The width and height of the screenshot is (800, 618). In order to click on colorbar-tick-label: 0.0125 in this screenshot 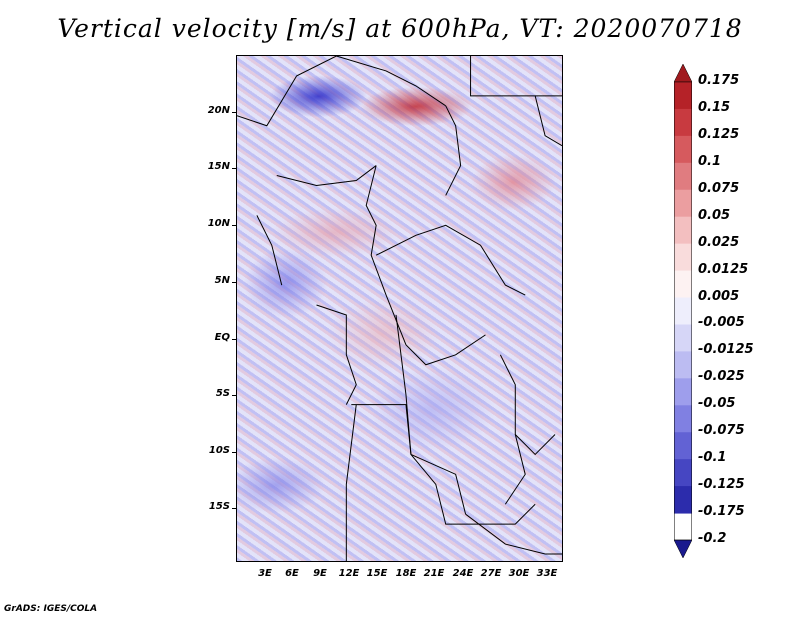, I will do `click(723, 269)`.